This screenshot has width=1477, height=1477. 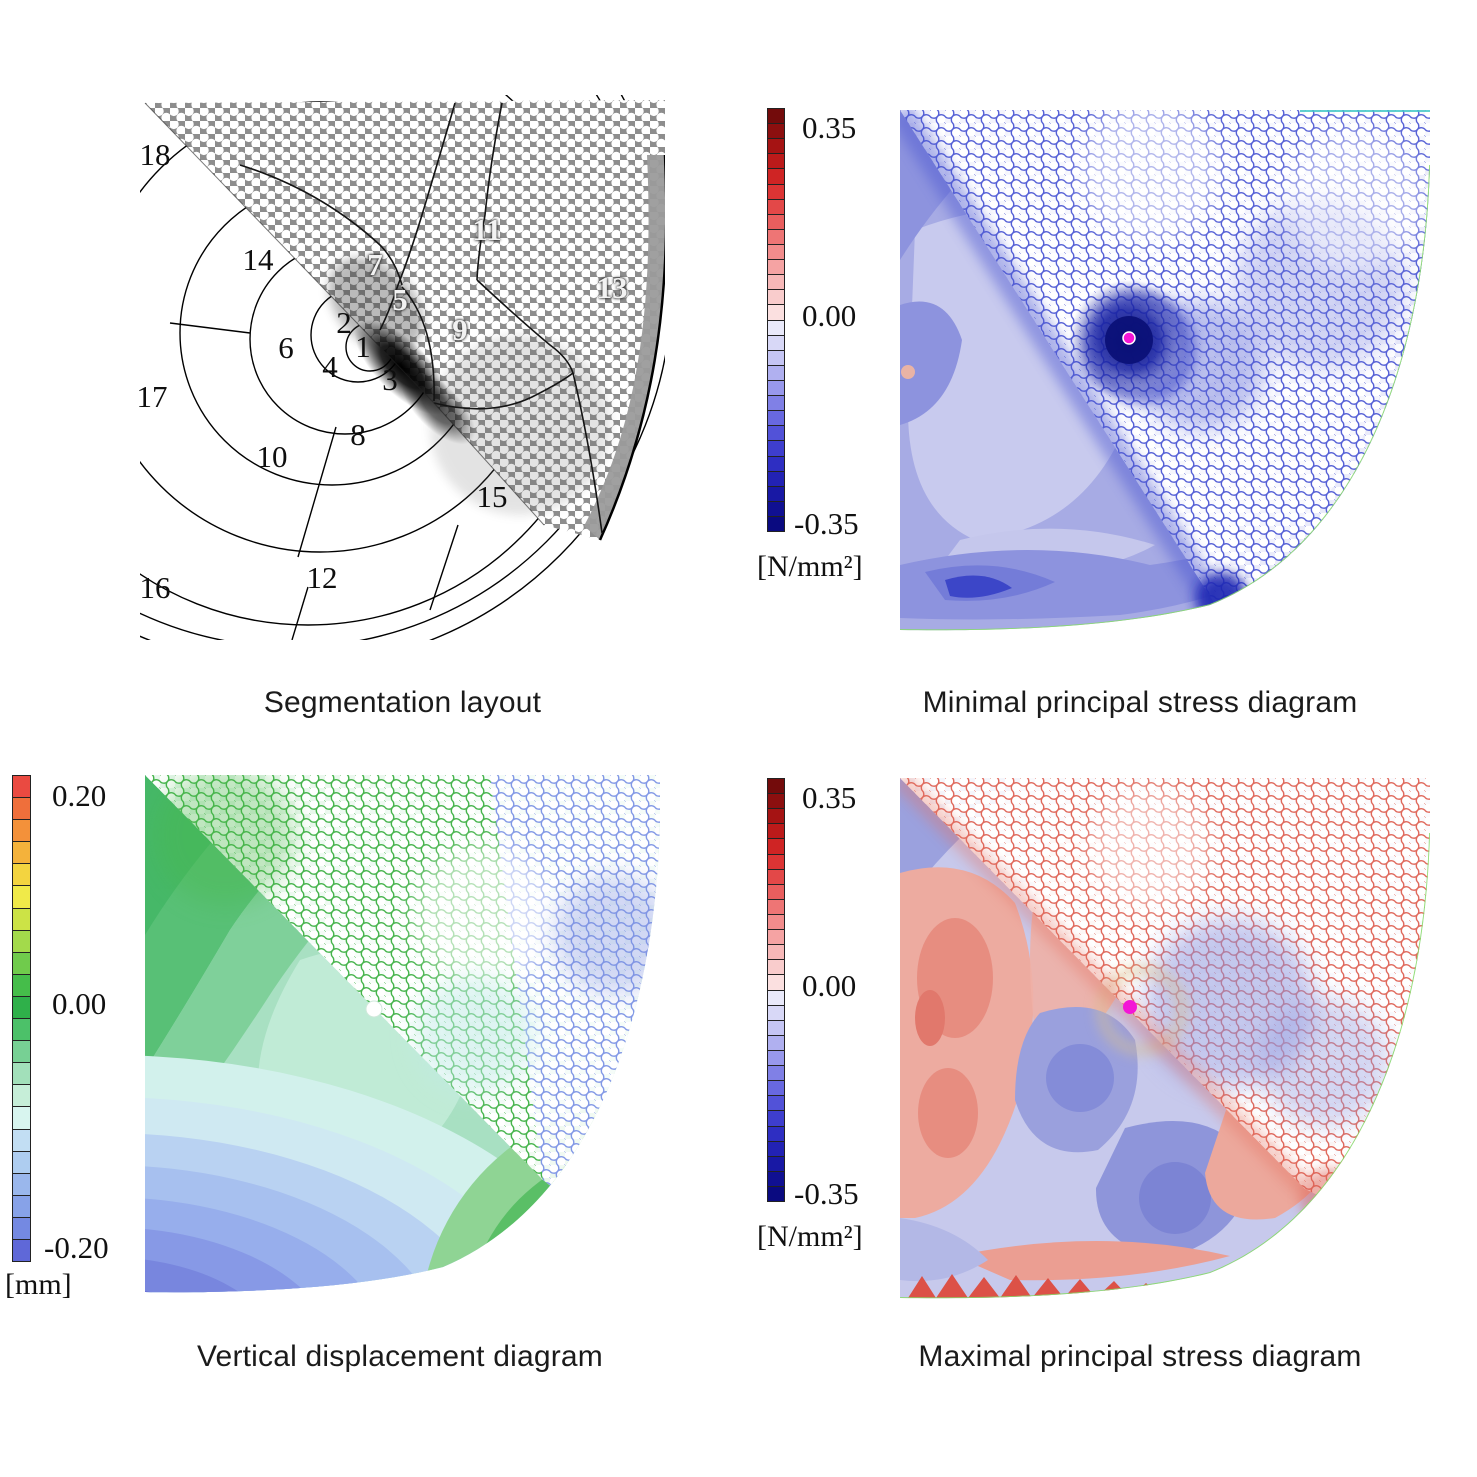 I want to click on max-stress-max-label: 0.35, so click(x=829, y=797).